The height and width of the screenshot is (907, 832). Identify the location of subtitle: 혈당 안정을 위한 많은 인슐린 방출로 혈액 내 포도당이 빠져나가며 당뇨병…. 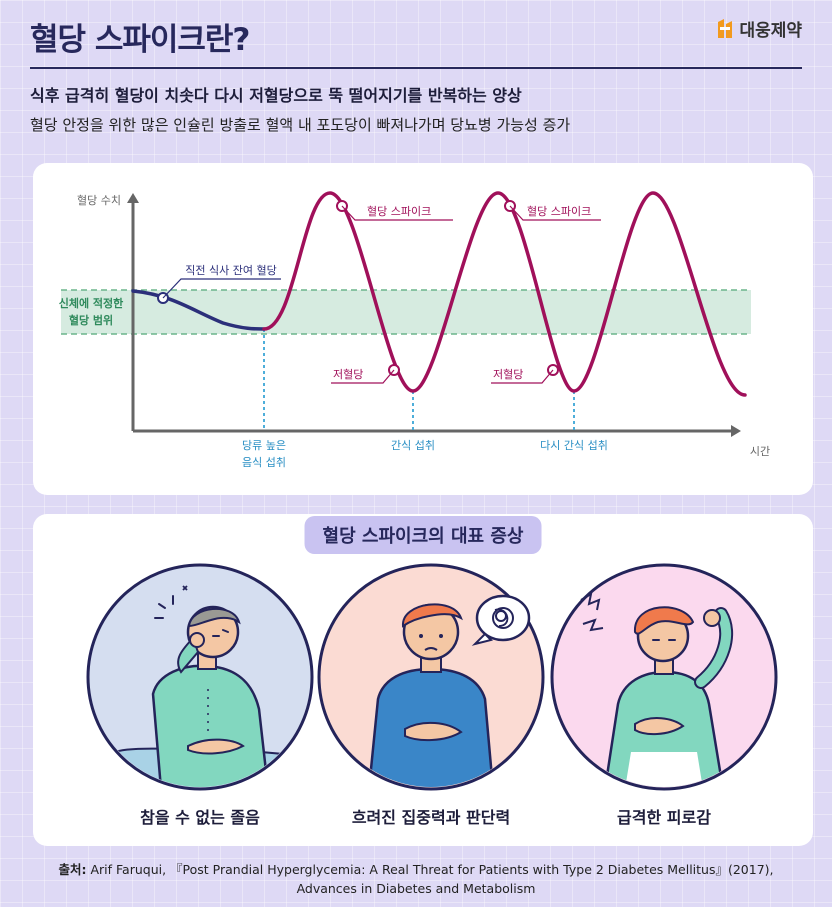
(300, 125).